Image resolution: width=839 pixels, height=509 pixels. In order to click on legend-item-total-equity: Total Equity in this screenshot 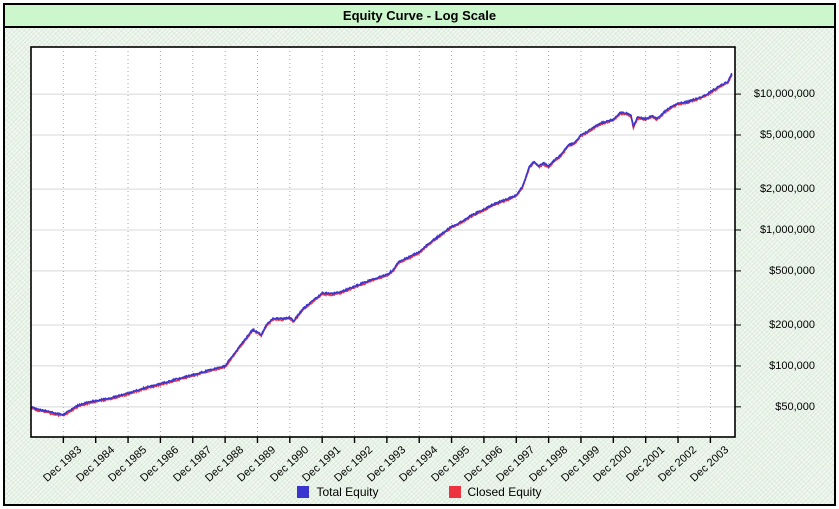, I will do `click(338, 491)`.